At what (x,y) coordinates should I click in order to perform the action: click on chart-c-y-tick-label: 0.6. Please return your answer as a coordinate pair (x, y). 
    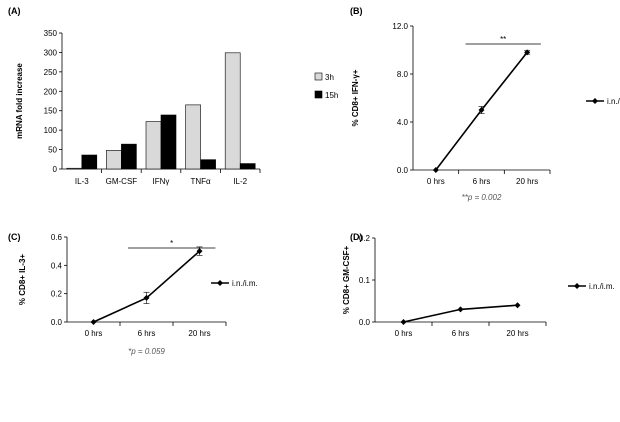
    Looking at the image, I should click on (57, 237).